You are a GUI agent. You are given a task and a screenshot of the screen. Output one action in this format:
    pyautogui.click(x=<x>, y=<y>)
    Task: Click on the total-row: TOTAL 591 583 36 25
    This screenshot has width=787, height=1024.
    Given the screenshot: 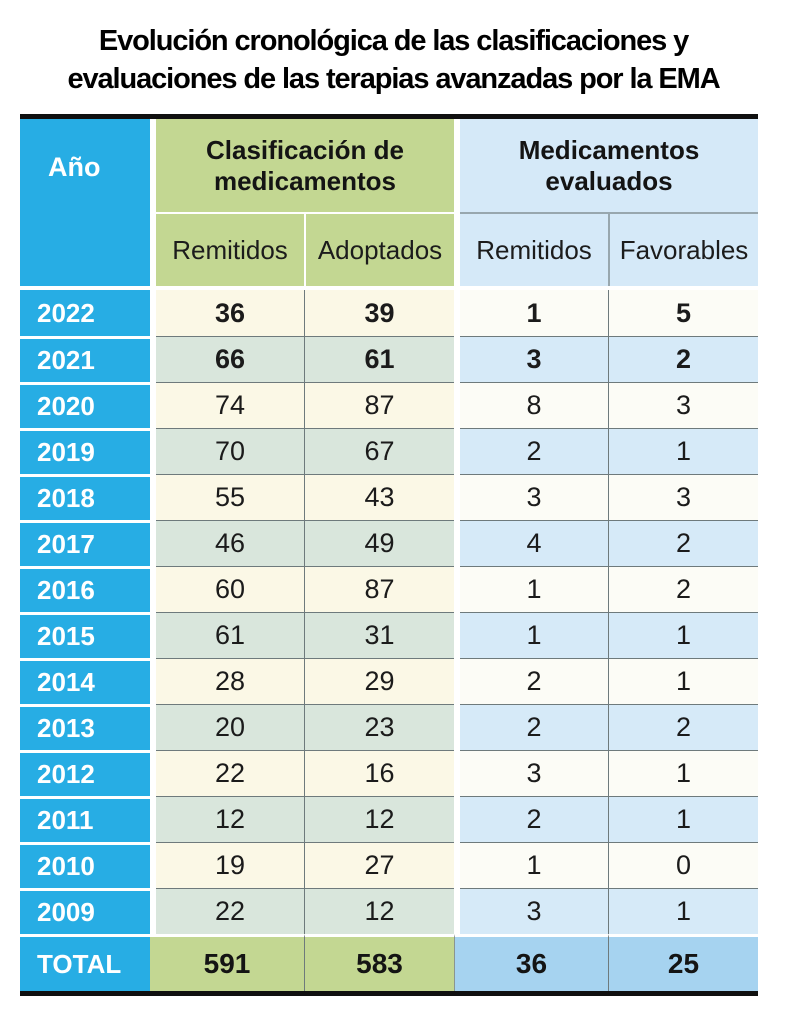 What is the action you would take?
    pyautogui.click(x=389, y=962)
    